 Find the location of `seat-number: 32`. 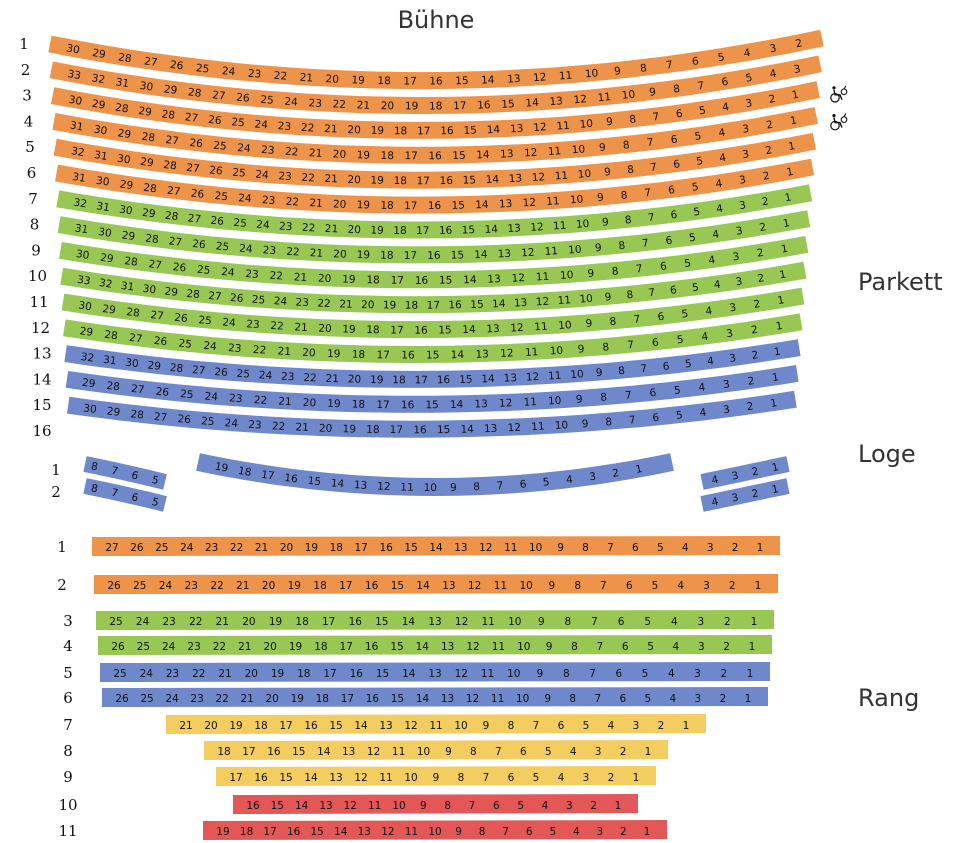

seat-number: 32 is located at coordinates (80, 204).